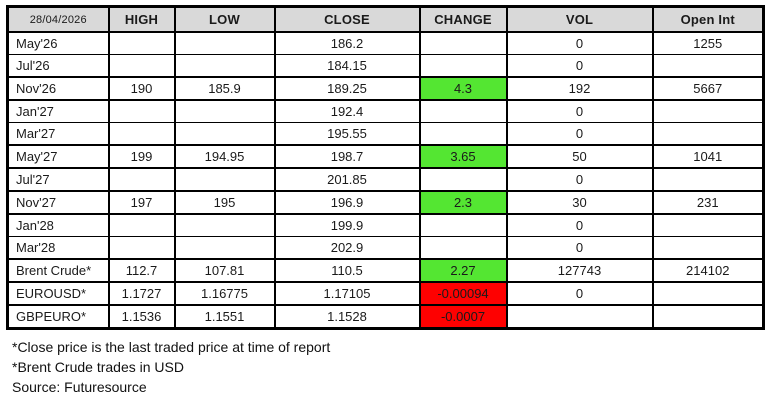 The height and width of the screenshot is (404, 768). I want to click on table-row: Mar'27 195.55 0, so click(385, 134).